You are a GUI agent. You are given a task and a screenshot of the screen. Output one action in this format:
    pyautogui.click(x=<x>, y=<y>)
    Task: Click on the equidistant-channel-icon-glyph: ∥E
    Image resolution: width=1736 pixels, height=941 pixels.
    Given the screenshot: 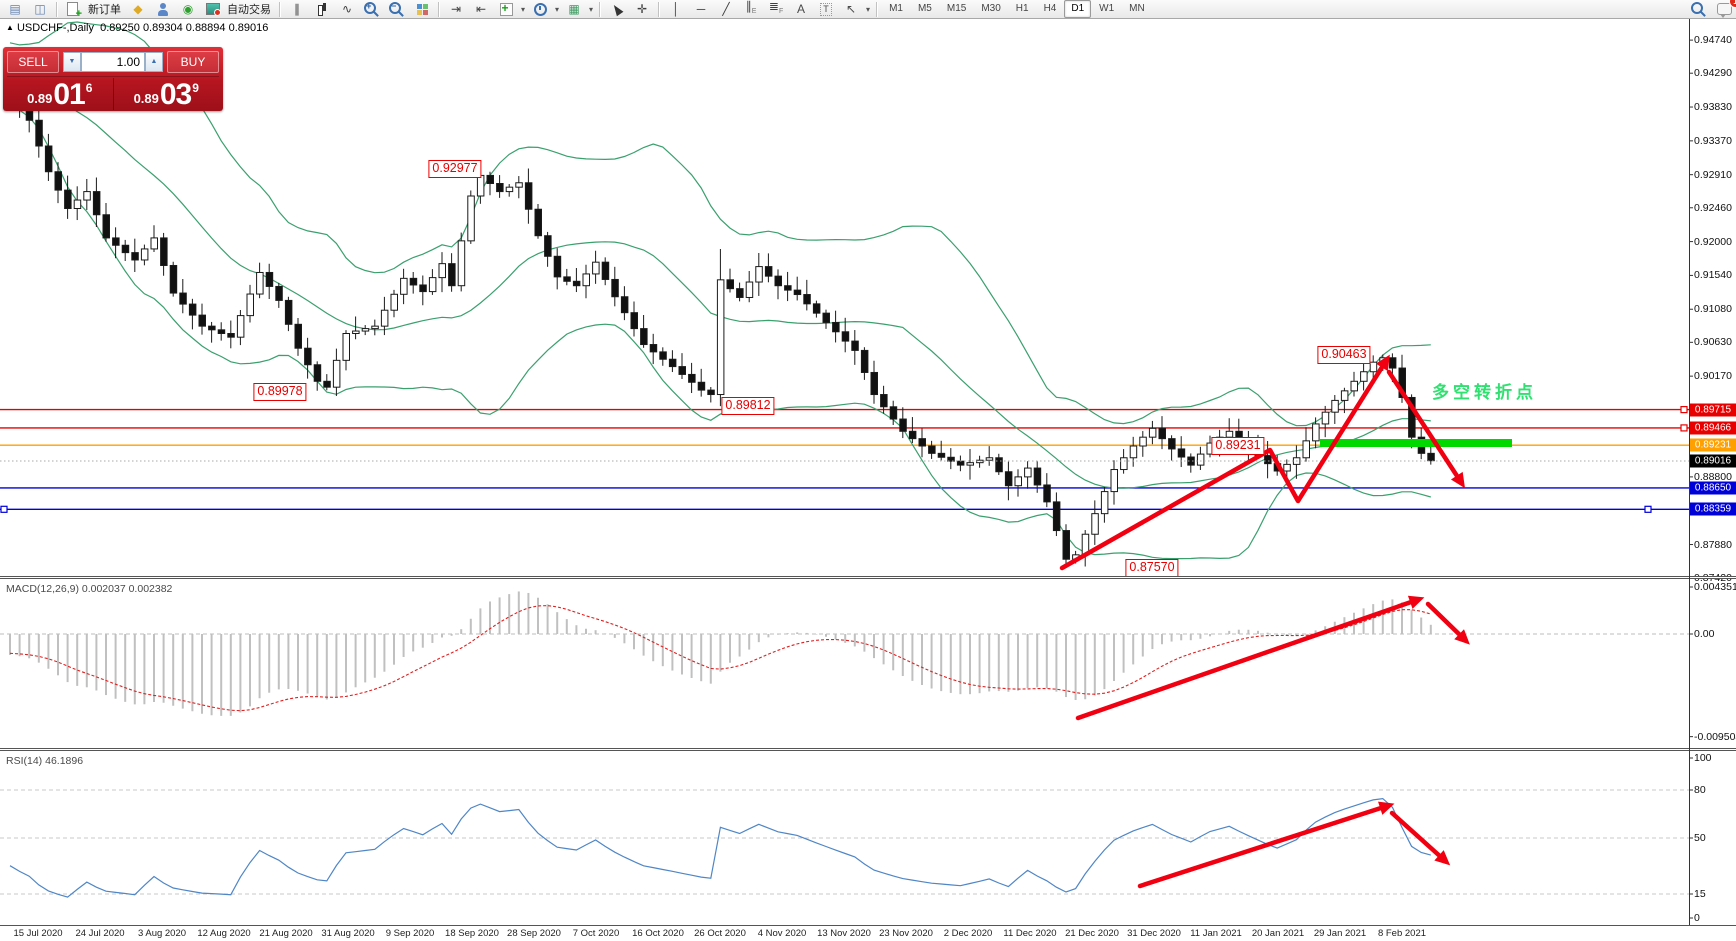 What is the action you would take?
    pyautogui.click(x=751, y=7)
    